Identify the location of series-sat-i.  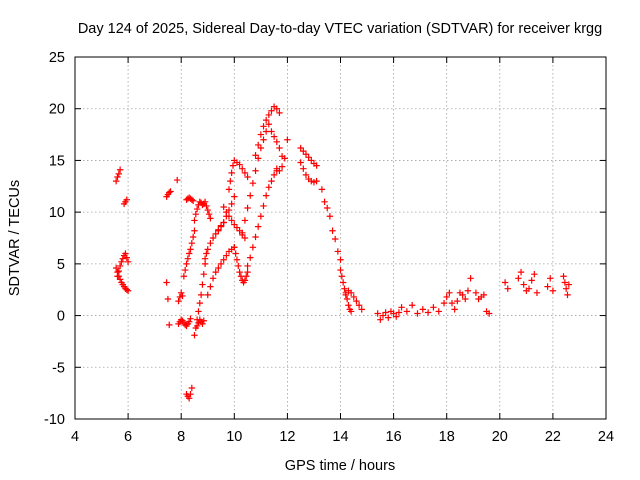
(189, 253).